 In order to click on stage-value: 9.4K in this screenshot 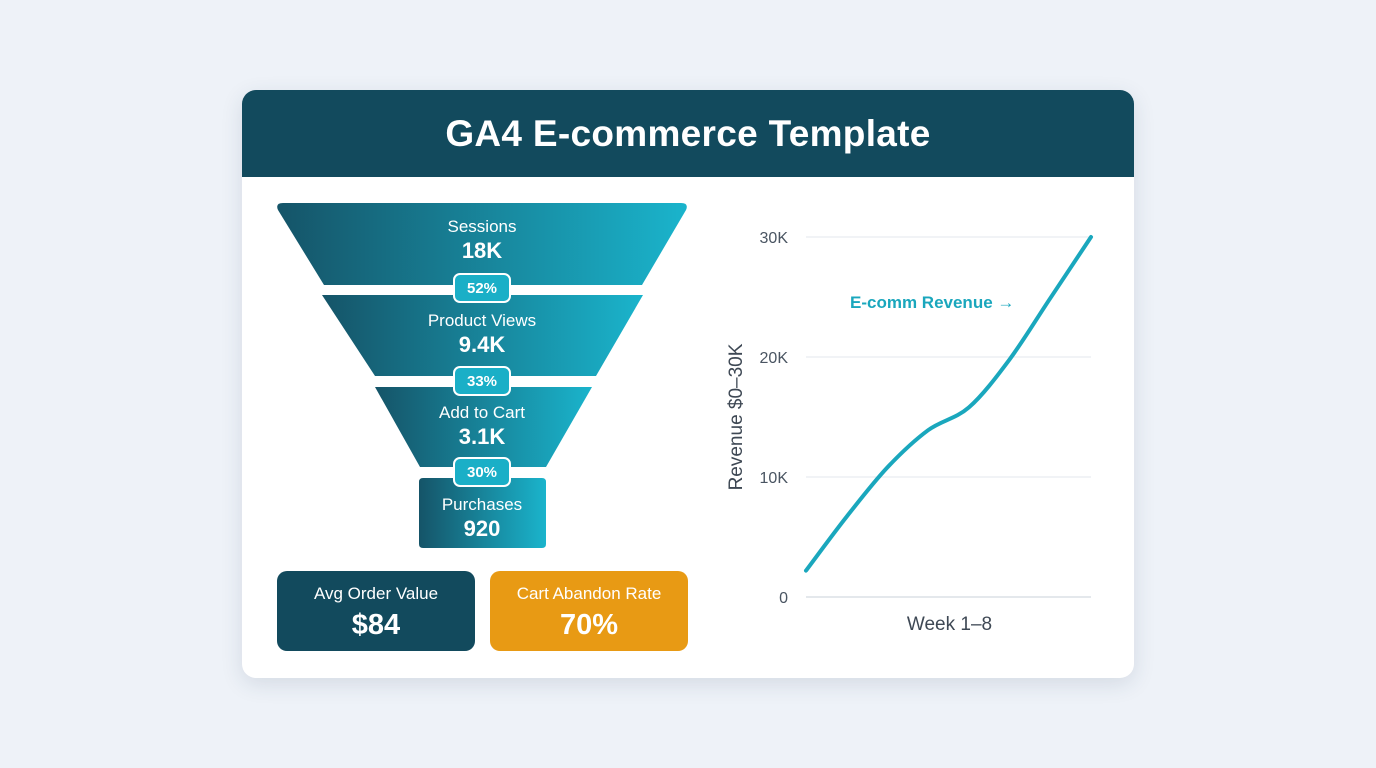, I will do `click(482, 344)`.